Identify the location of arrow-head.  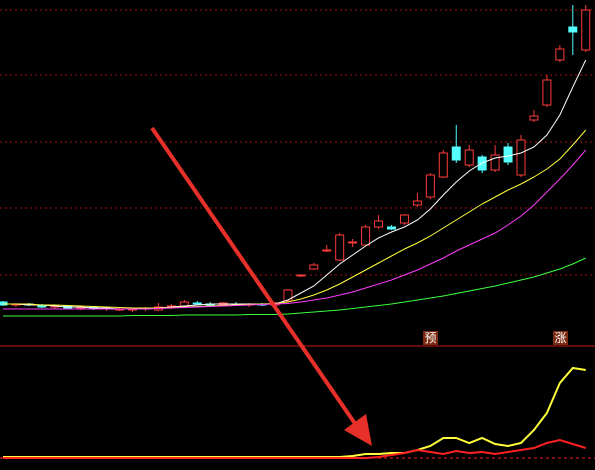
(358, 430).